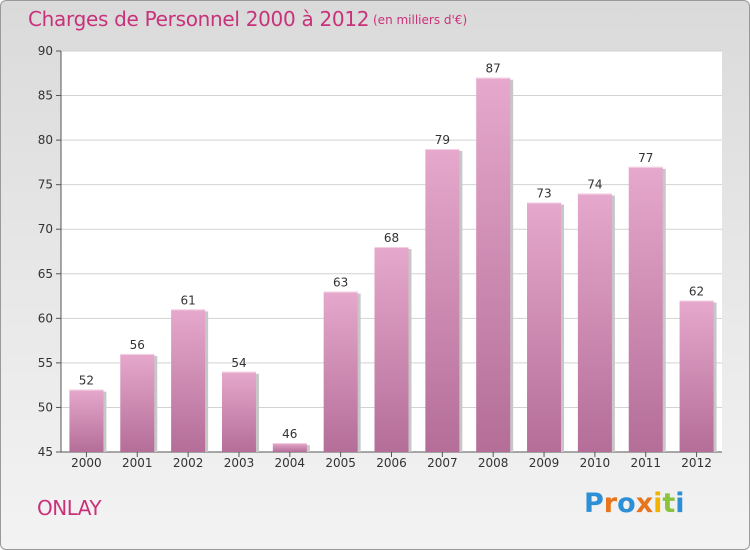  Describe the element at coordinates (187, 300) in the screenshot. I see `data-label: 61` at that location.